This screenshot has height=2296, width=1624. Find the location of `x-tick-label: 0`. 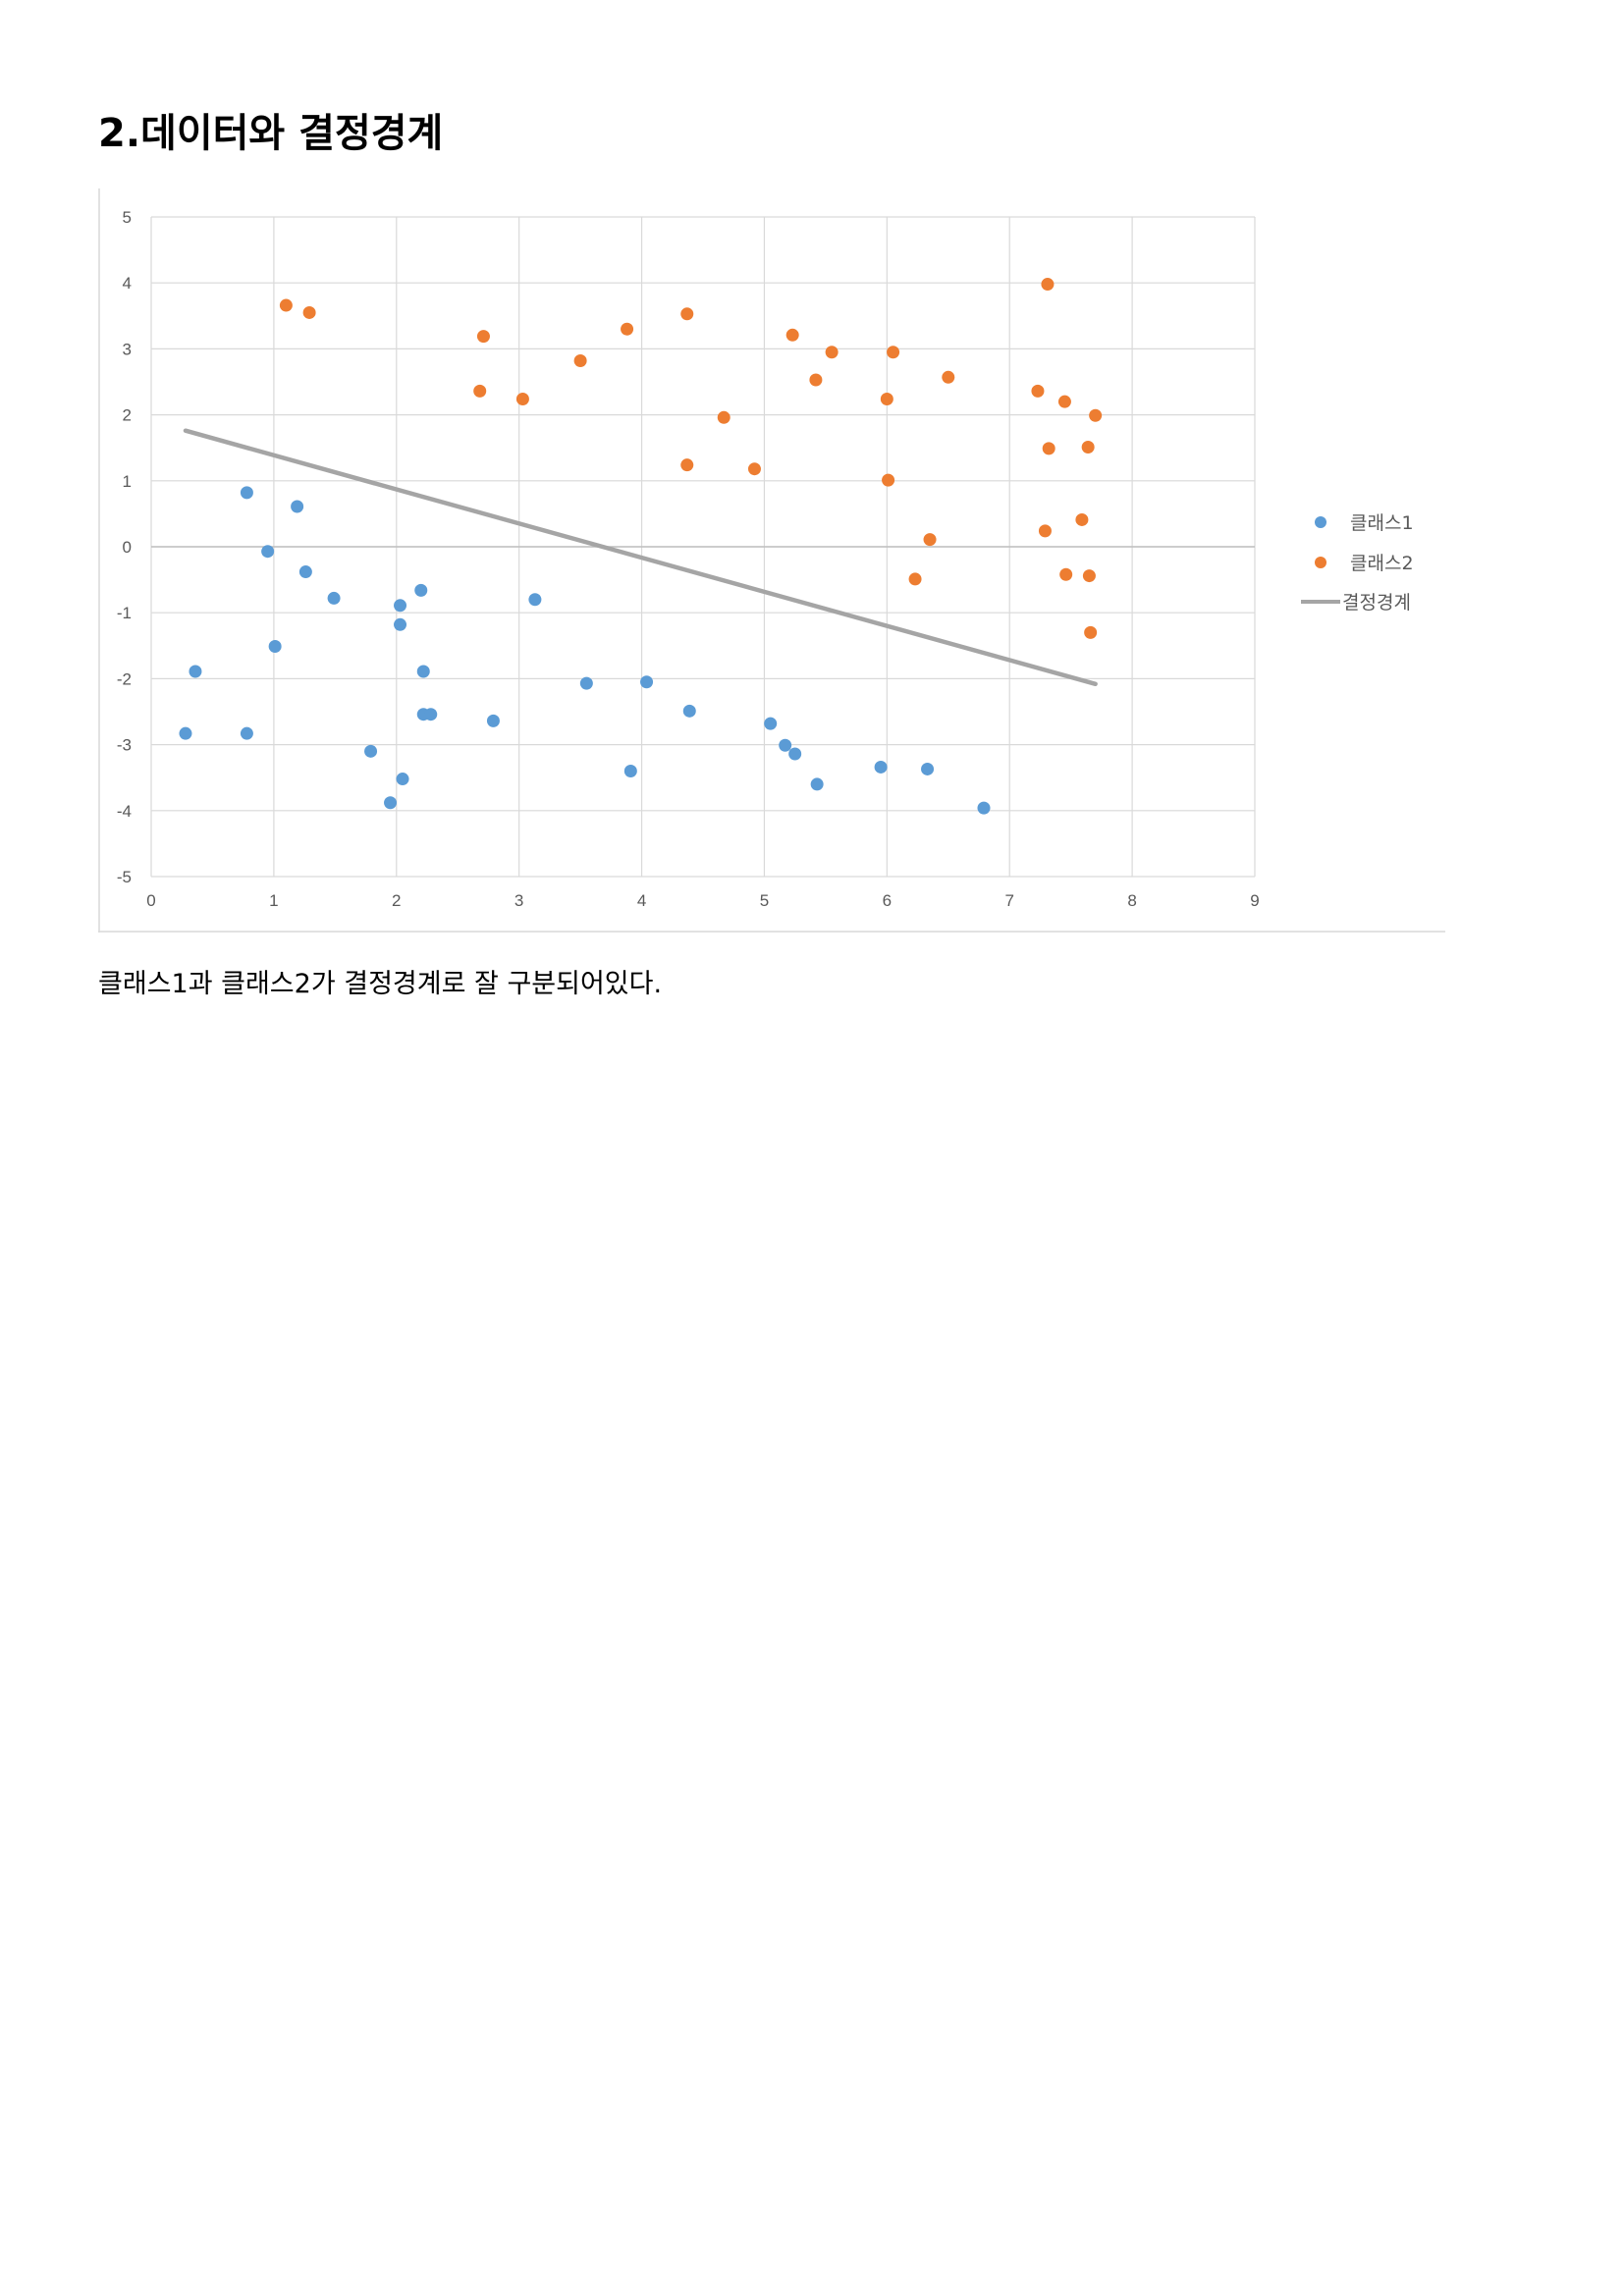

x-tick-label: 0 is located at coordinates (150, 900).